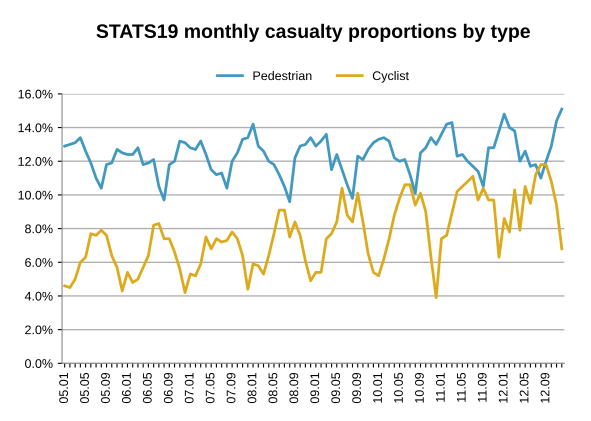  I want to click on x-tick-label: 06.01, so click(126, 388).